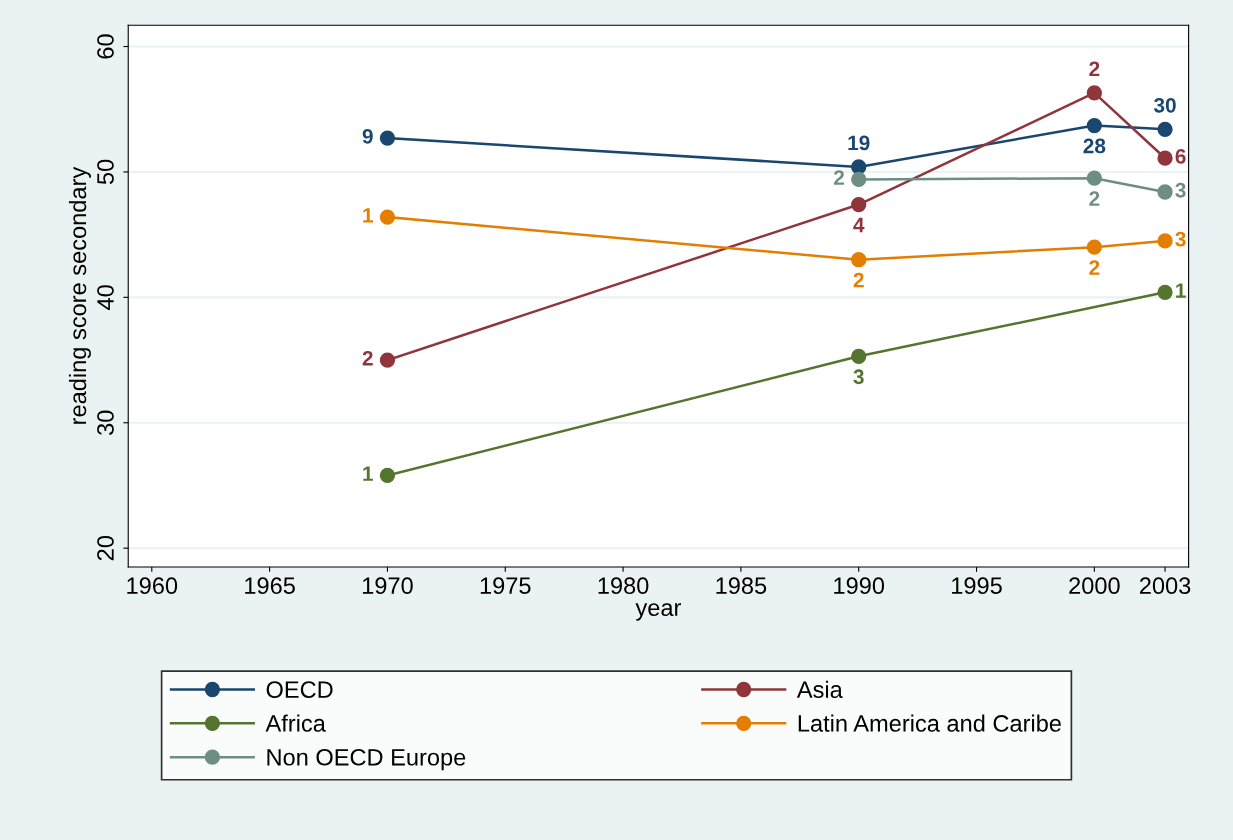 This screenshot has height=840, width=1233. What do you see at coordinates (1165, 586) in the screenshot?
I see `x-tick-label: 2003` at bounding box center [1165, 586].